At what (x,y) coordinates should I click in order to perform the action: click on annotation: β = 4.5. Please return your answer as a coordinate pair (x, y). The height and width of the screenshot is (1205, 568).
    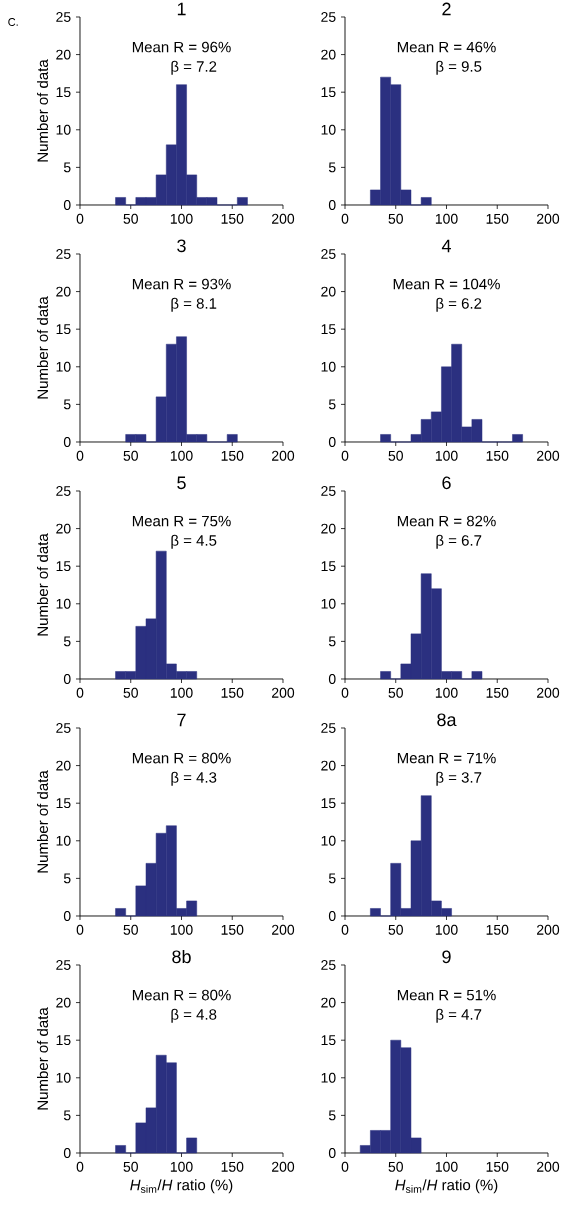
    Looking at the image, I should click on (194, 541).